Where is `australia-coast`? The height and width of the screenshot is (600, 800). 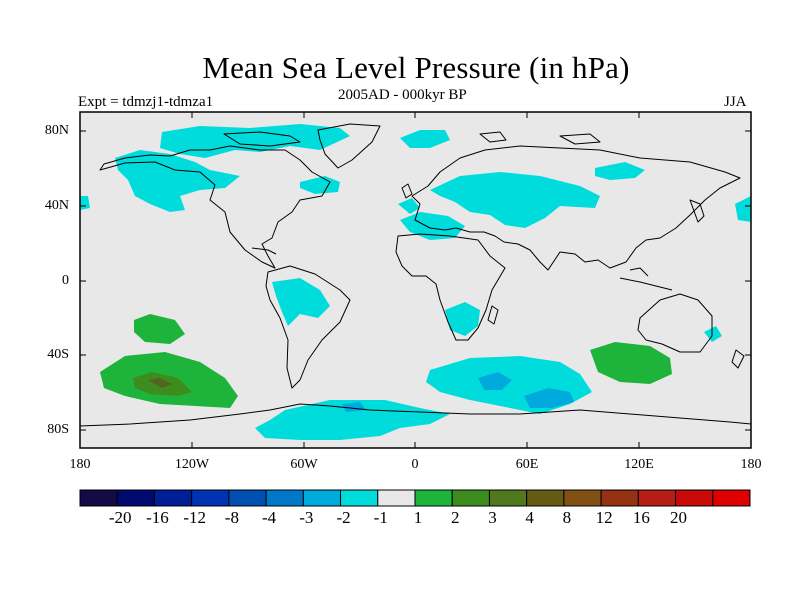 australia-coast is located at coordinates (675, 323).